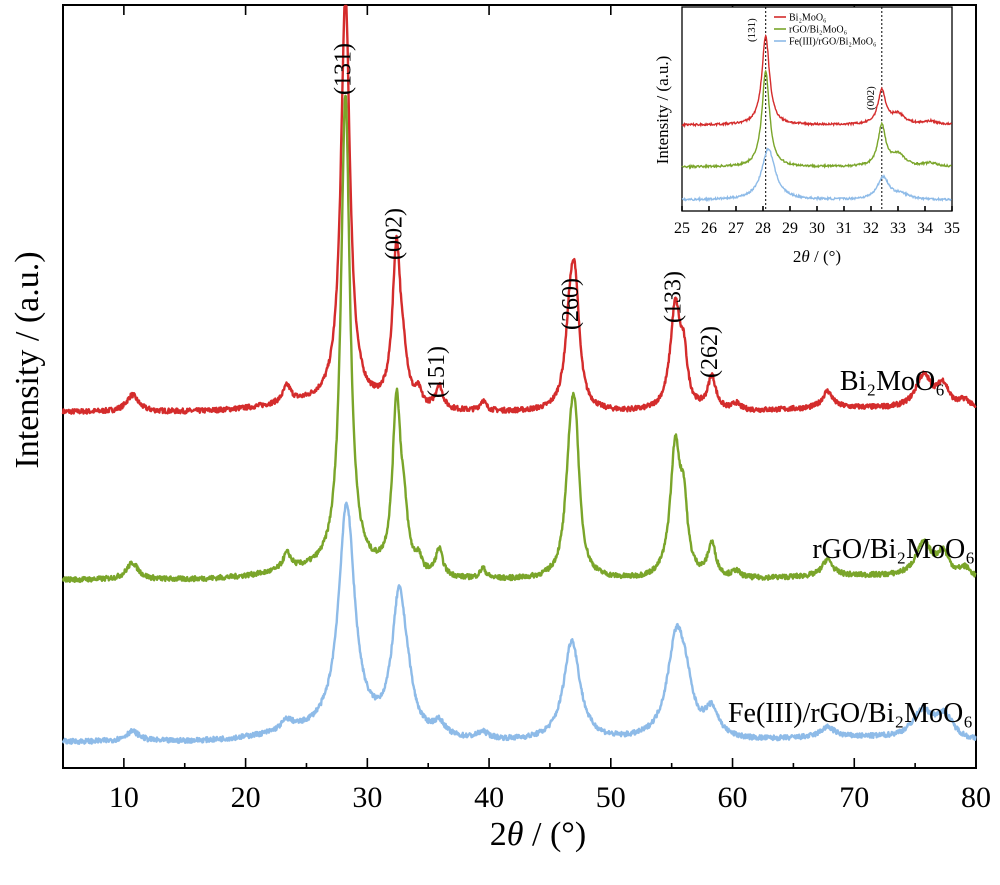 Image resolution: width=1000 pixels, height=885 pixels. I want to click on x-tick-label: 40, so click(489, 797).